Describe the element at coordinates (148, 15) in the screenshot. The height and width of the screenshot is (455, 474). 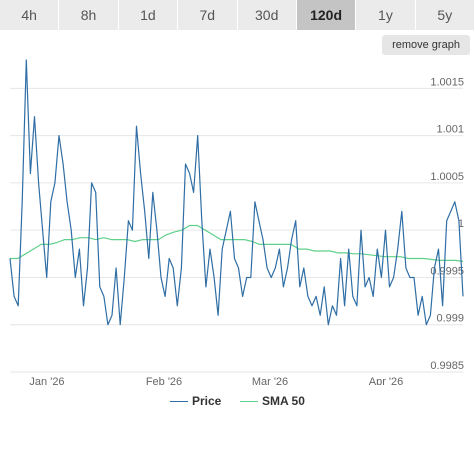
I see `tab-1d: 1d` at that location.